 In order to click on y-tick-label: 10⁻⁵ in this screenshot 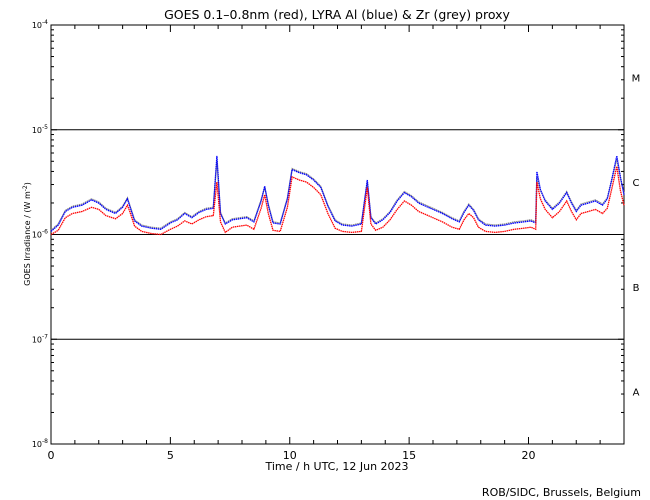, I will do `click(40, 129)`.